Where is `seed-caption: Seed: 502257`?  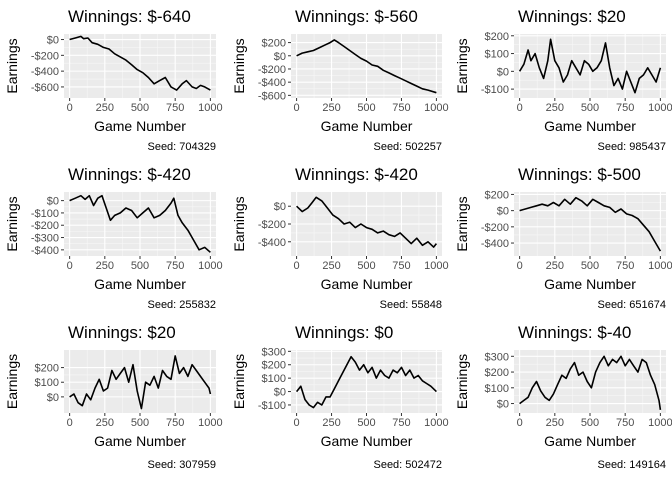
seed-caption: Seed: 502257 is located at coordinates (407, 147).